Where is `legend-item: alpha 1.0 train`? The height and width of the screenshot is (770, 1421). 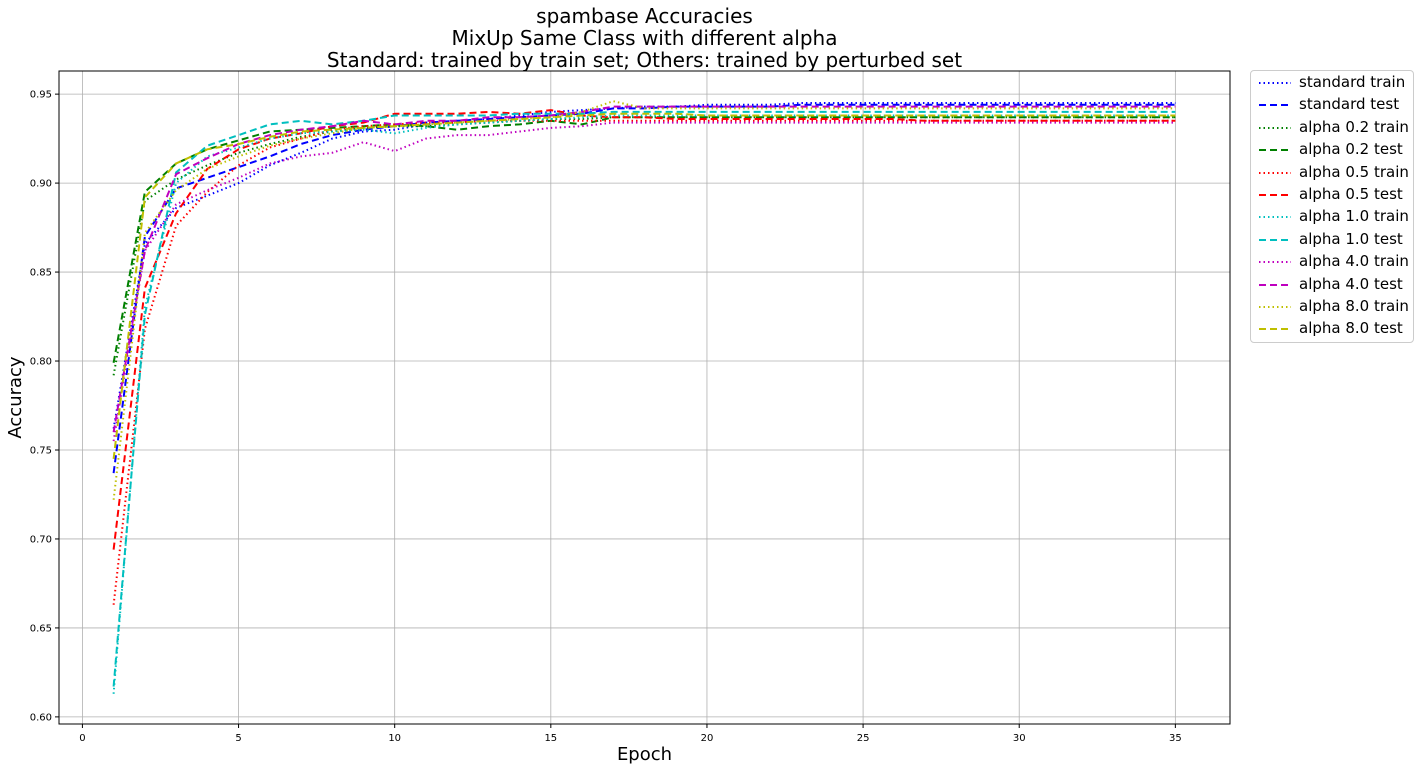 legend-item: alpha 1.0 train is located at coordinates (1333, 217).